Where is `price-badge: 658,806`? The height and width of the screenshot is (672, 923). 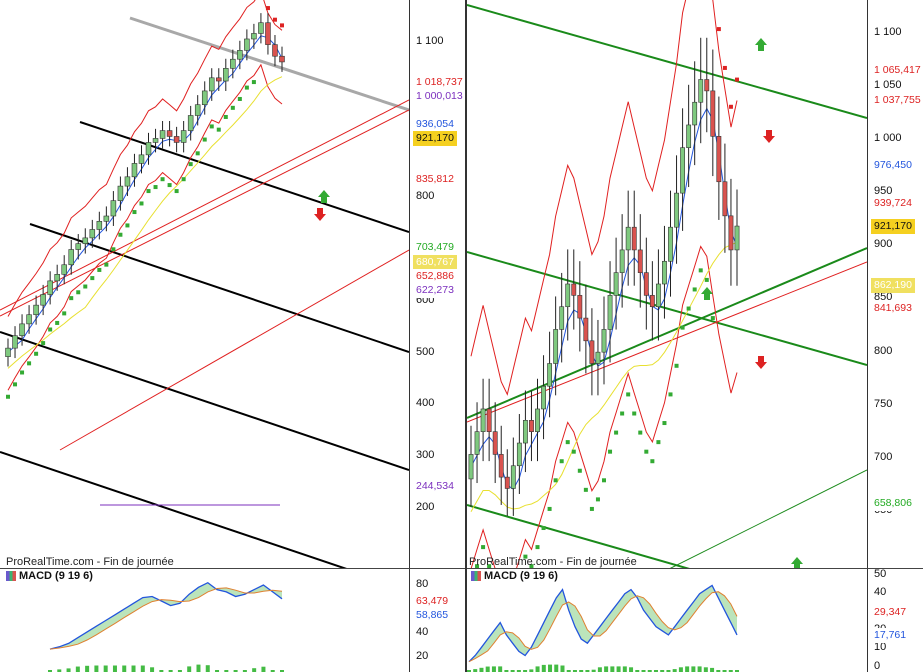 price-badge: 658,806 is located at coordinates (893, 503).